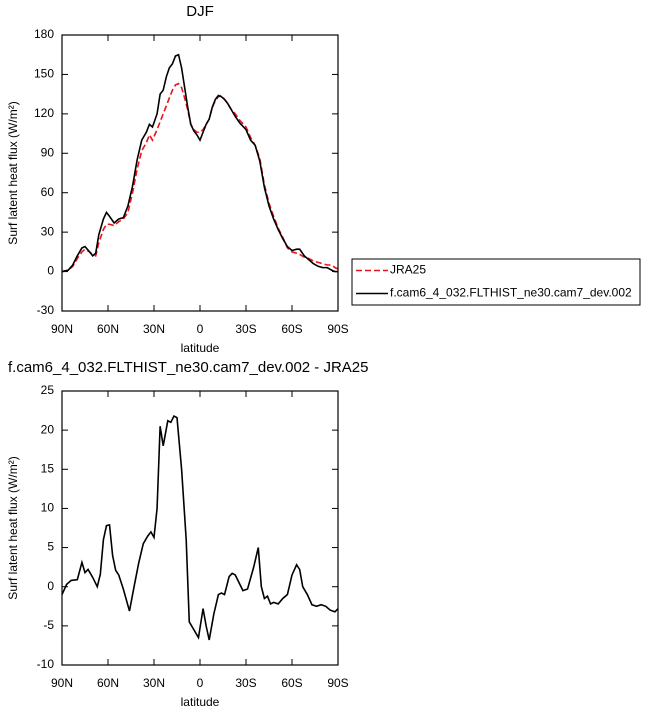  What do you see at coordinates (48, 468) in the screenshot?
I see `y-tick-label: 15` at bounding box center [48, 468].